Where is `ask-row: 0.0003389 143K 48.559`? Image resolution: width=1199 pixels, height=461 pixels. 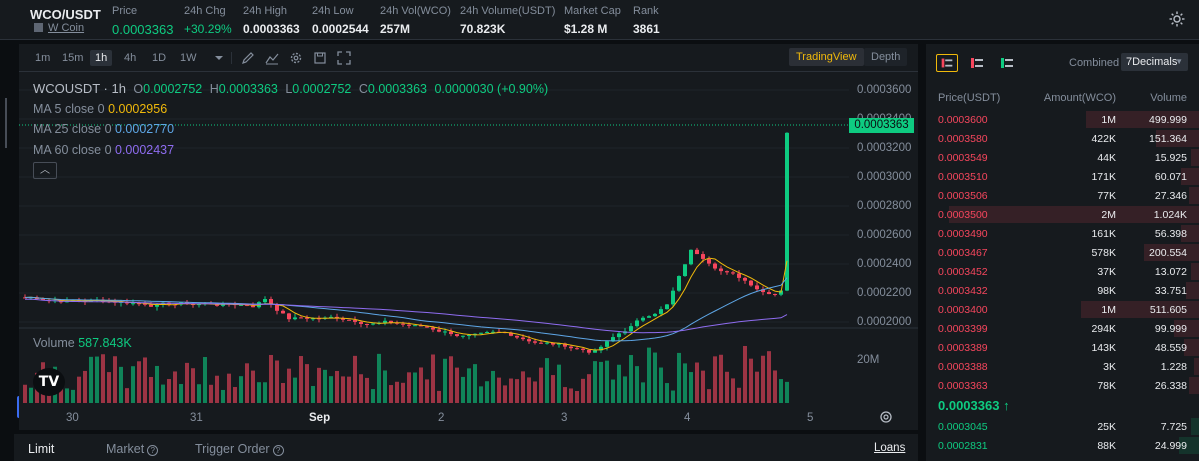
ask-row: 0.0003389 143K 48.559 is located at coordinates (1062, 347).